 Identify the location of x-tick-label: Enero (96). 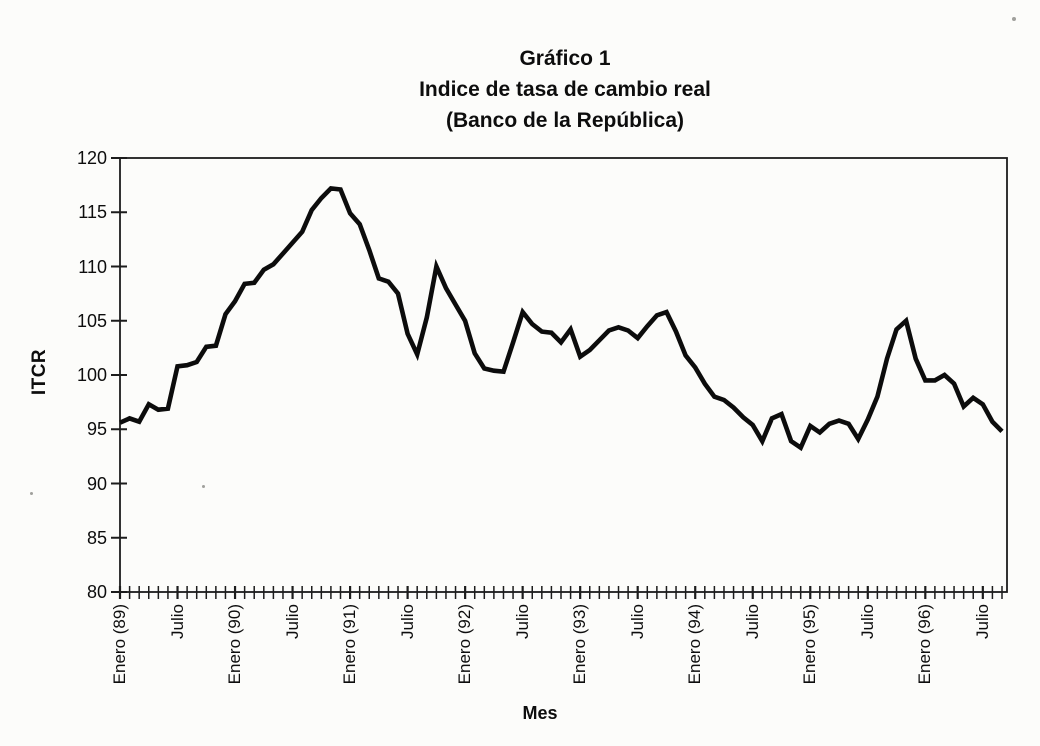
(925, 644).